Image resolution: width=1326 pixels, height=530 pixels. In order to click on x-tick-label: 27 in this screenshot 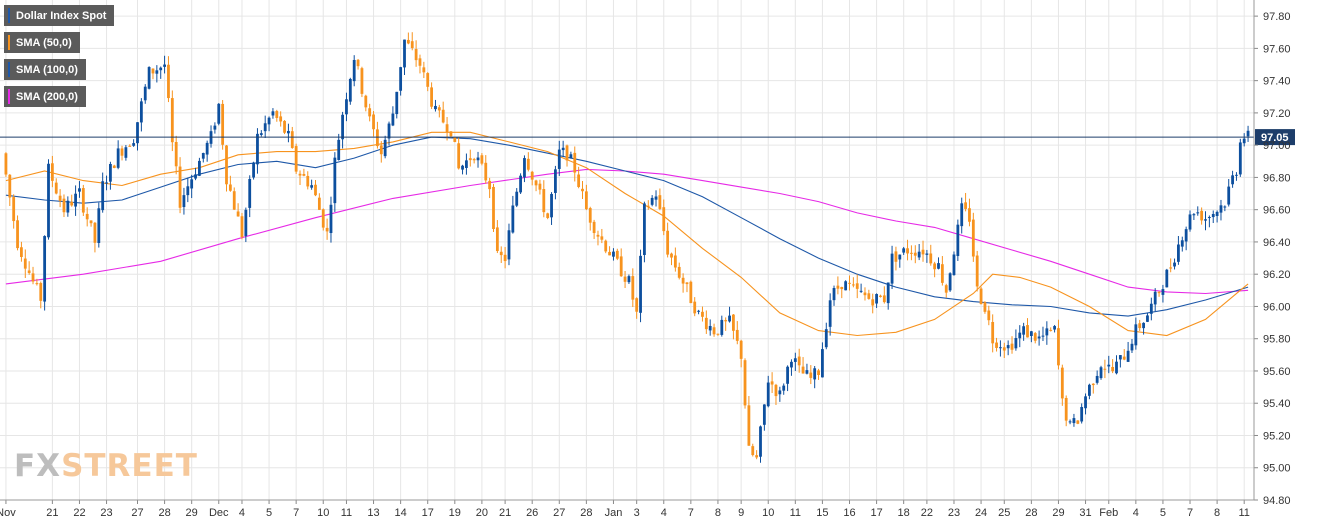, I will do `click(559, 513)`.